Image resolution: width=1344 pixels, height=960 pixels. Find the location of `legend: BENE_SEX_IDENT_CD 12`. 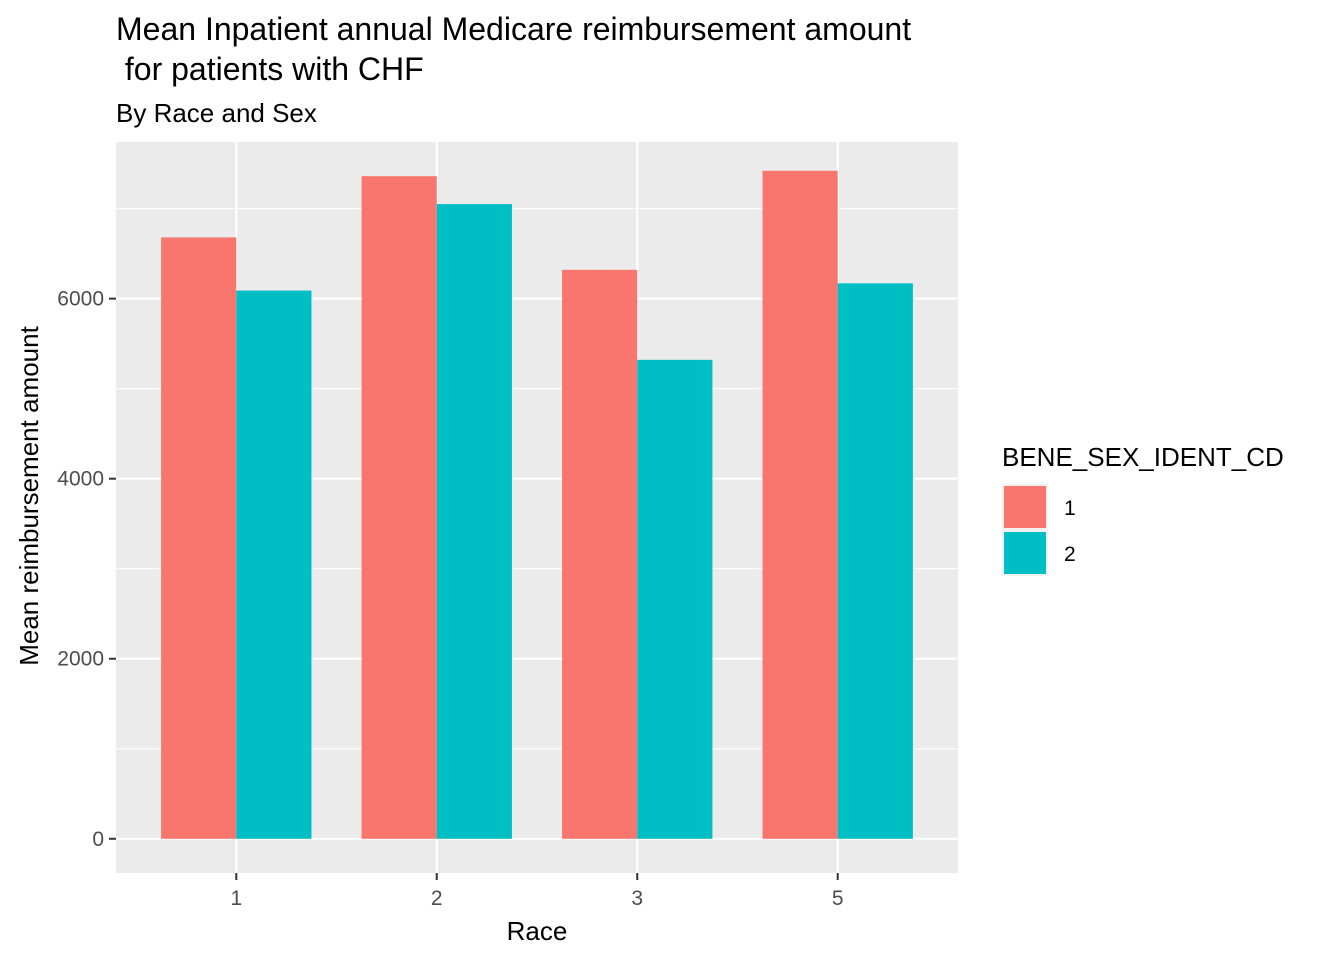

legend: BENE_SEX_IDENT_CD 12 is located at coordinates (1143, 509).